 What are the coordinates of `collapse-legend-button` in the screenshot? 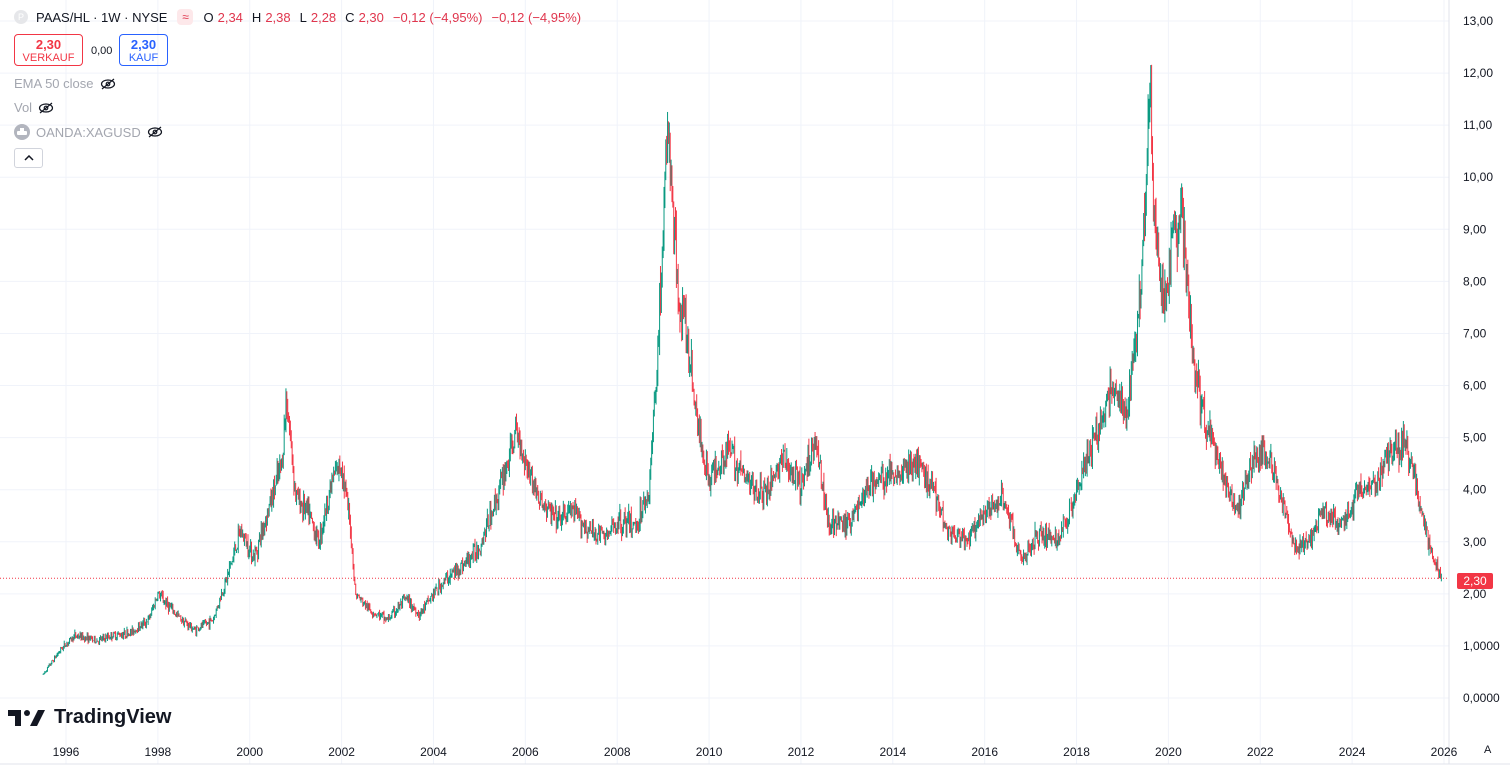 It's located at (28, 158).